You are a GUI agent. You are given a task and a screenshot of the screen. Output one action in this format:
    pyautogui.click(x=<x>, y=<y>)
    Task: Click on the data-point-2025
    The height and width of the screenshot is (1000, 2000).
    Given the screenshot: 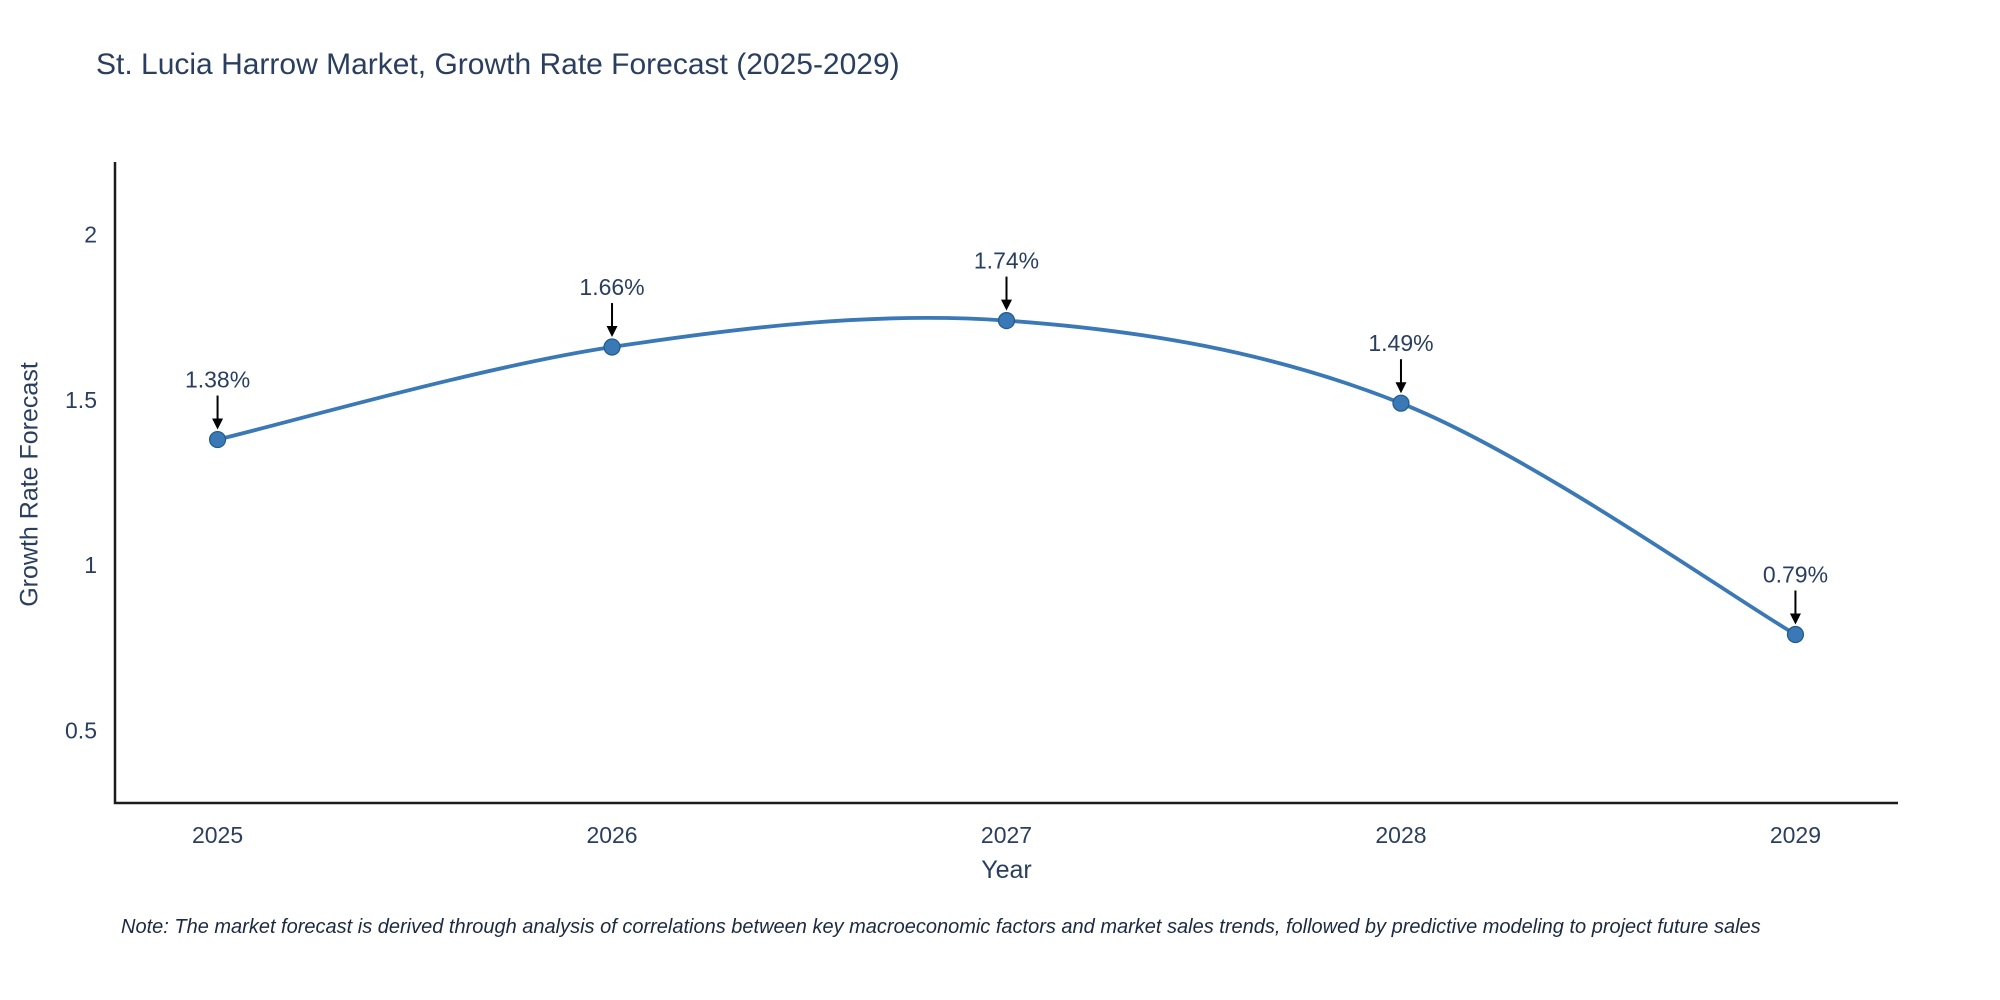 What is the action you would take?
    pyautogui.click(x=217, y=439)
    